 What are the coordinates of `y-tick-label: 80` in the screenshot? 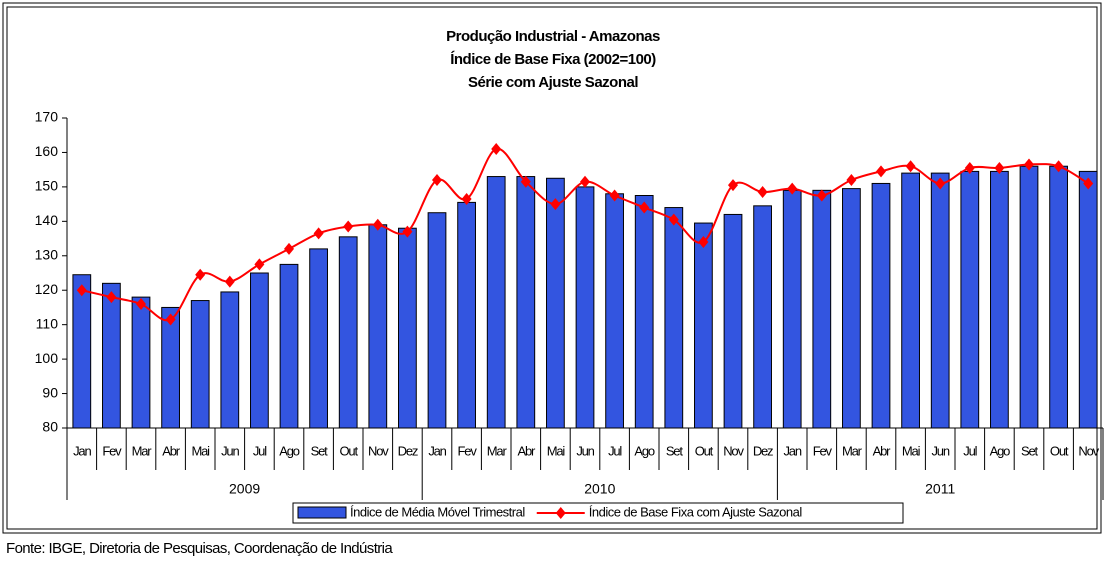 It's located at (50, 427).